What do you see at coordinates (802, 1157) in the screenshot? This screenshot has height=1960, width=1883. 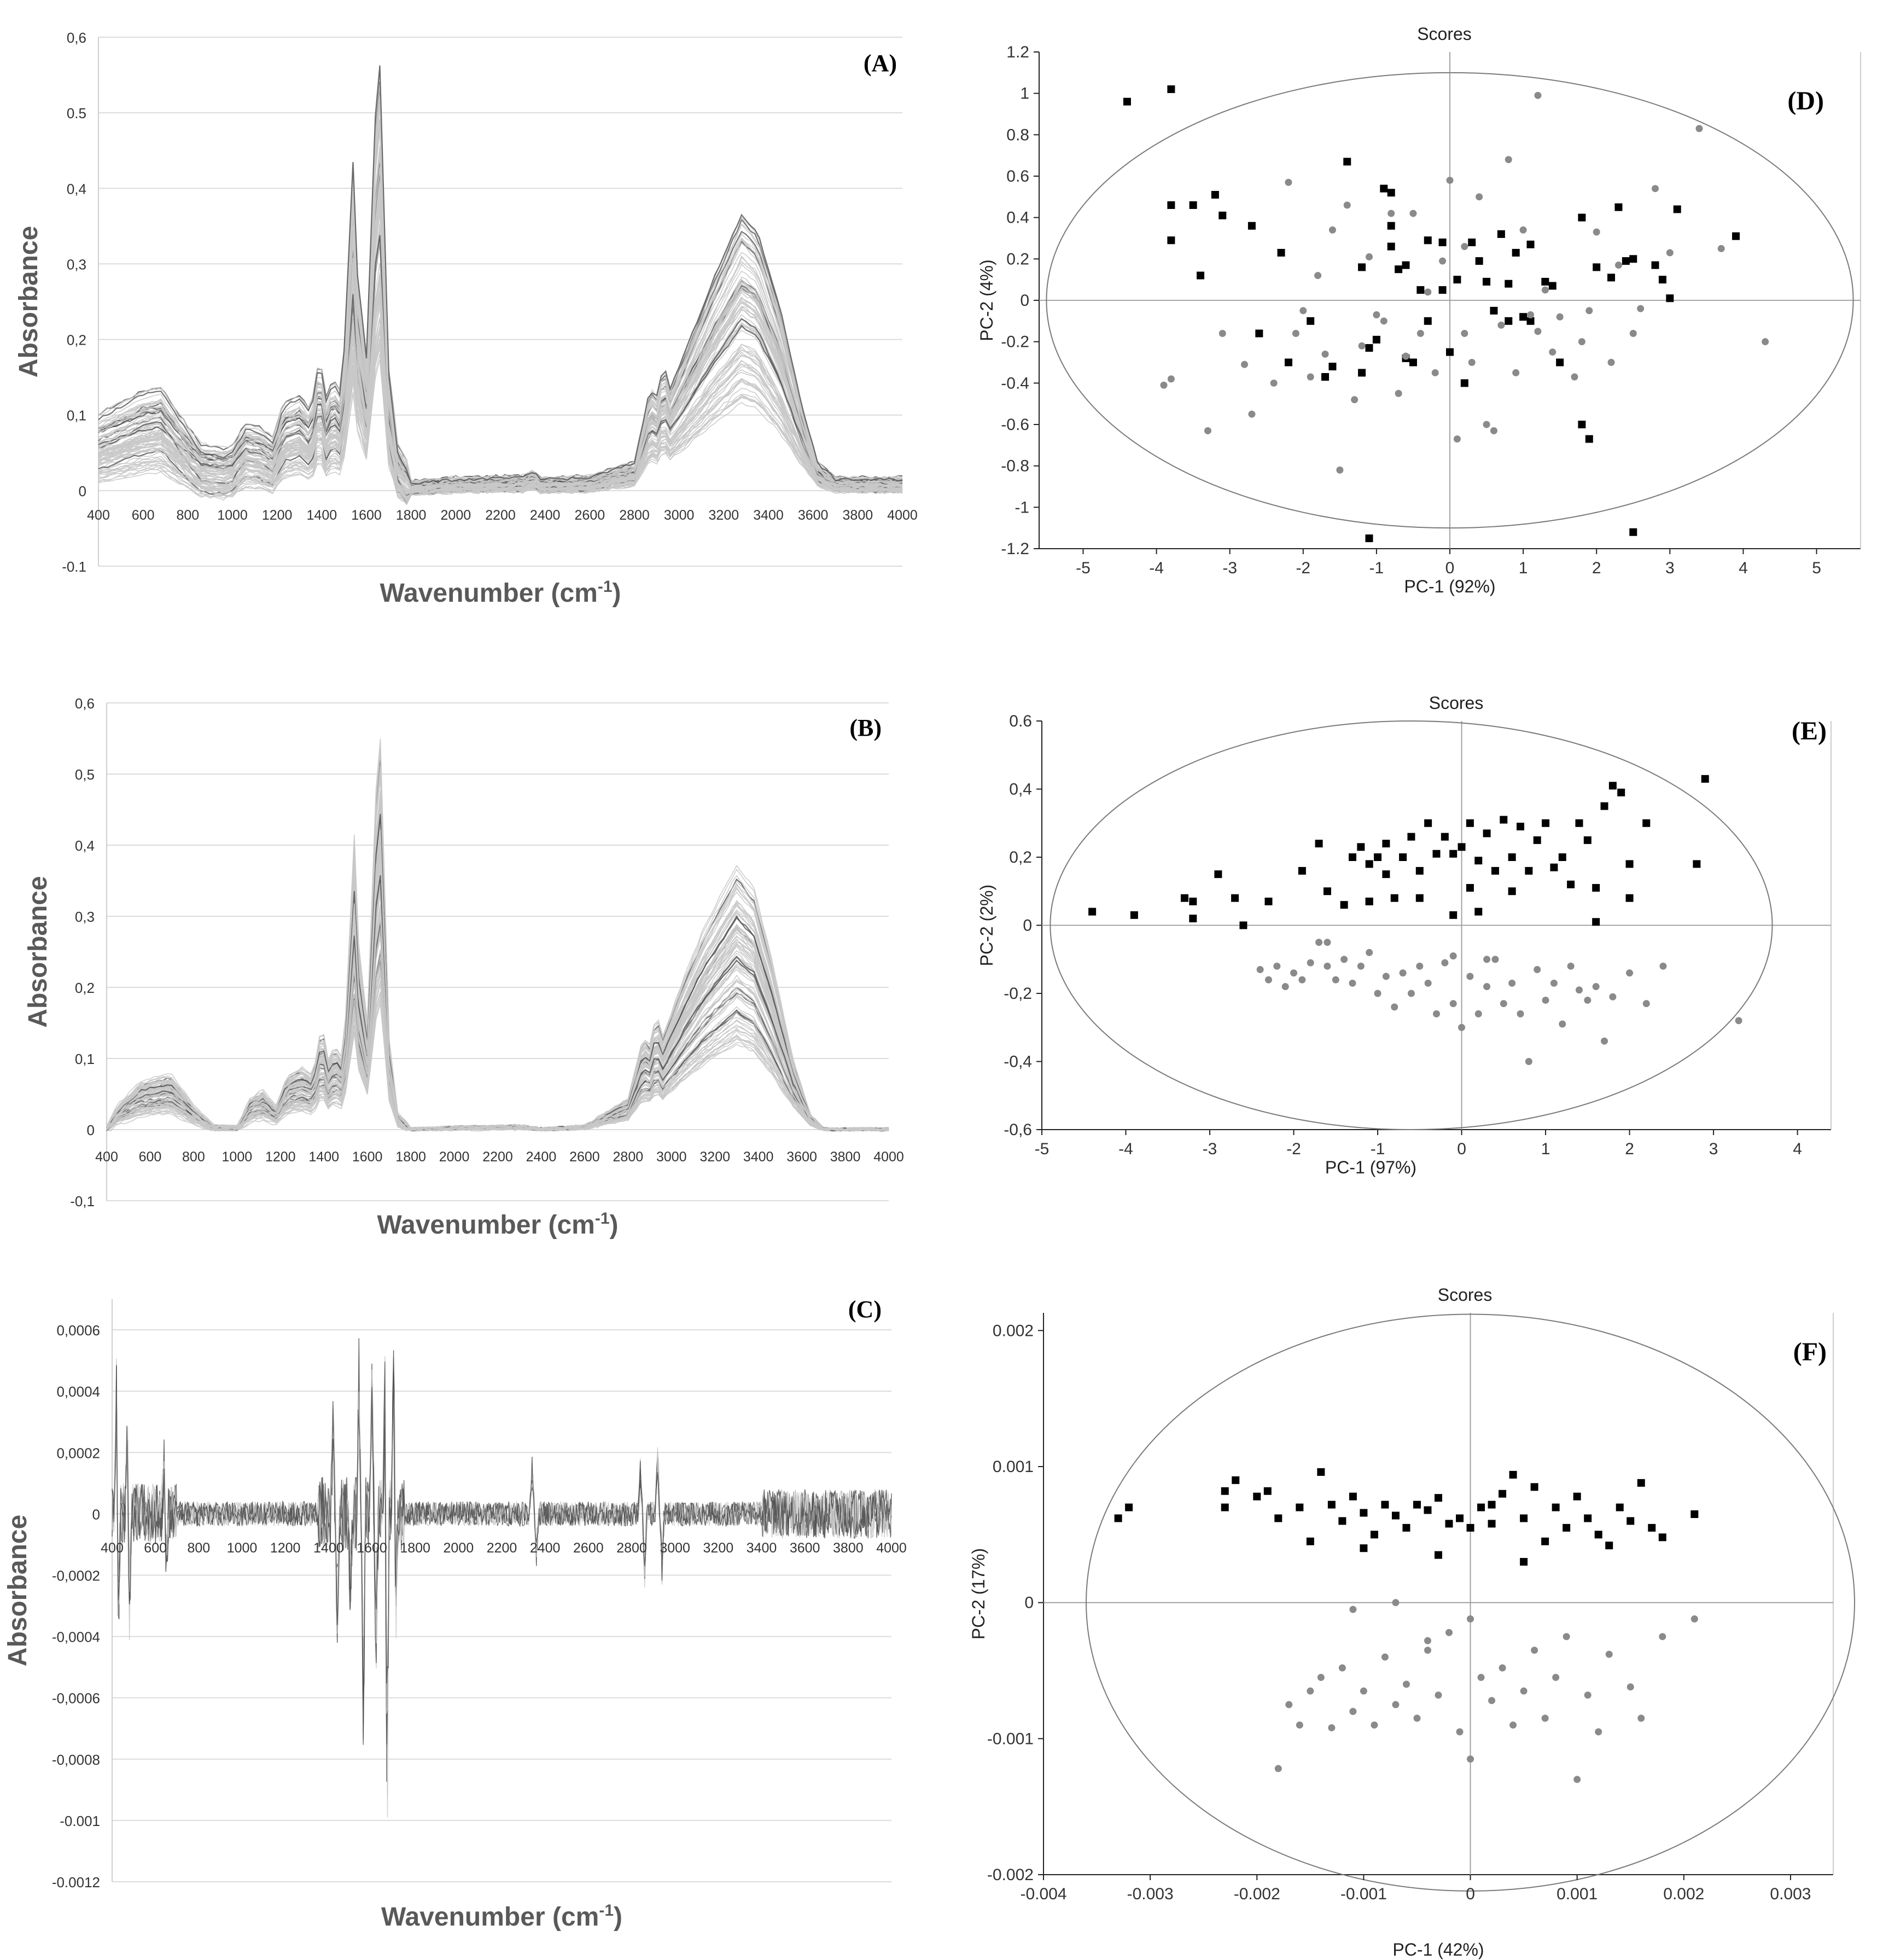 I see `x-tick-label: 3600` at bounding box center [802, 1157].